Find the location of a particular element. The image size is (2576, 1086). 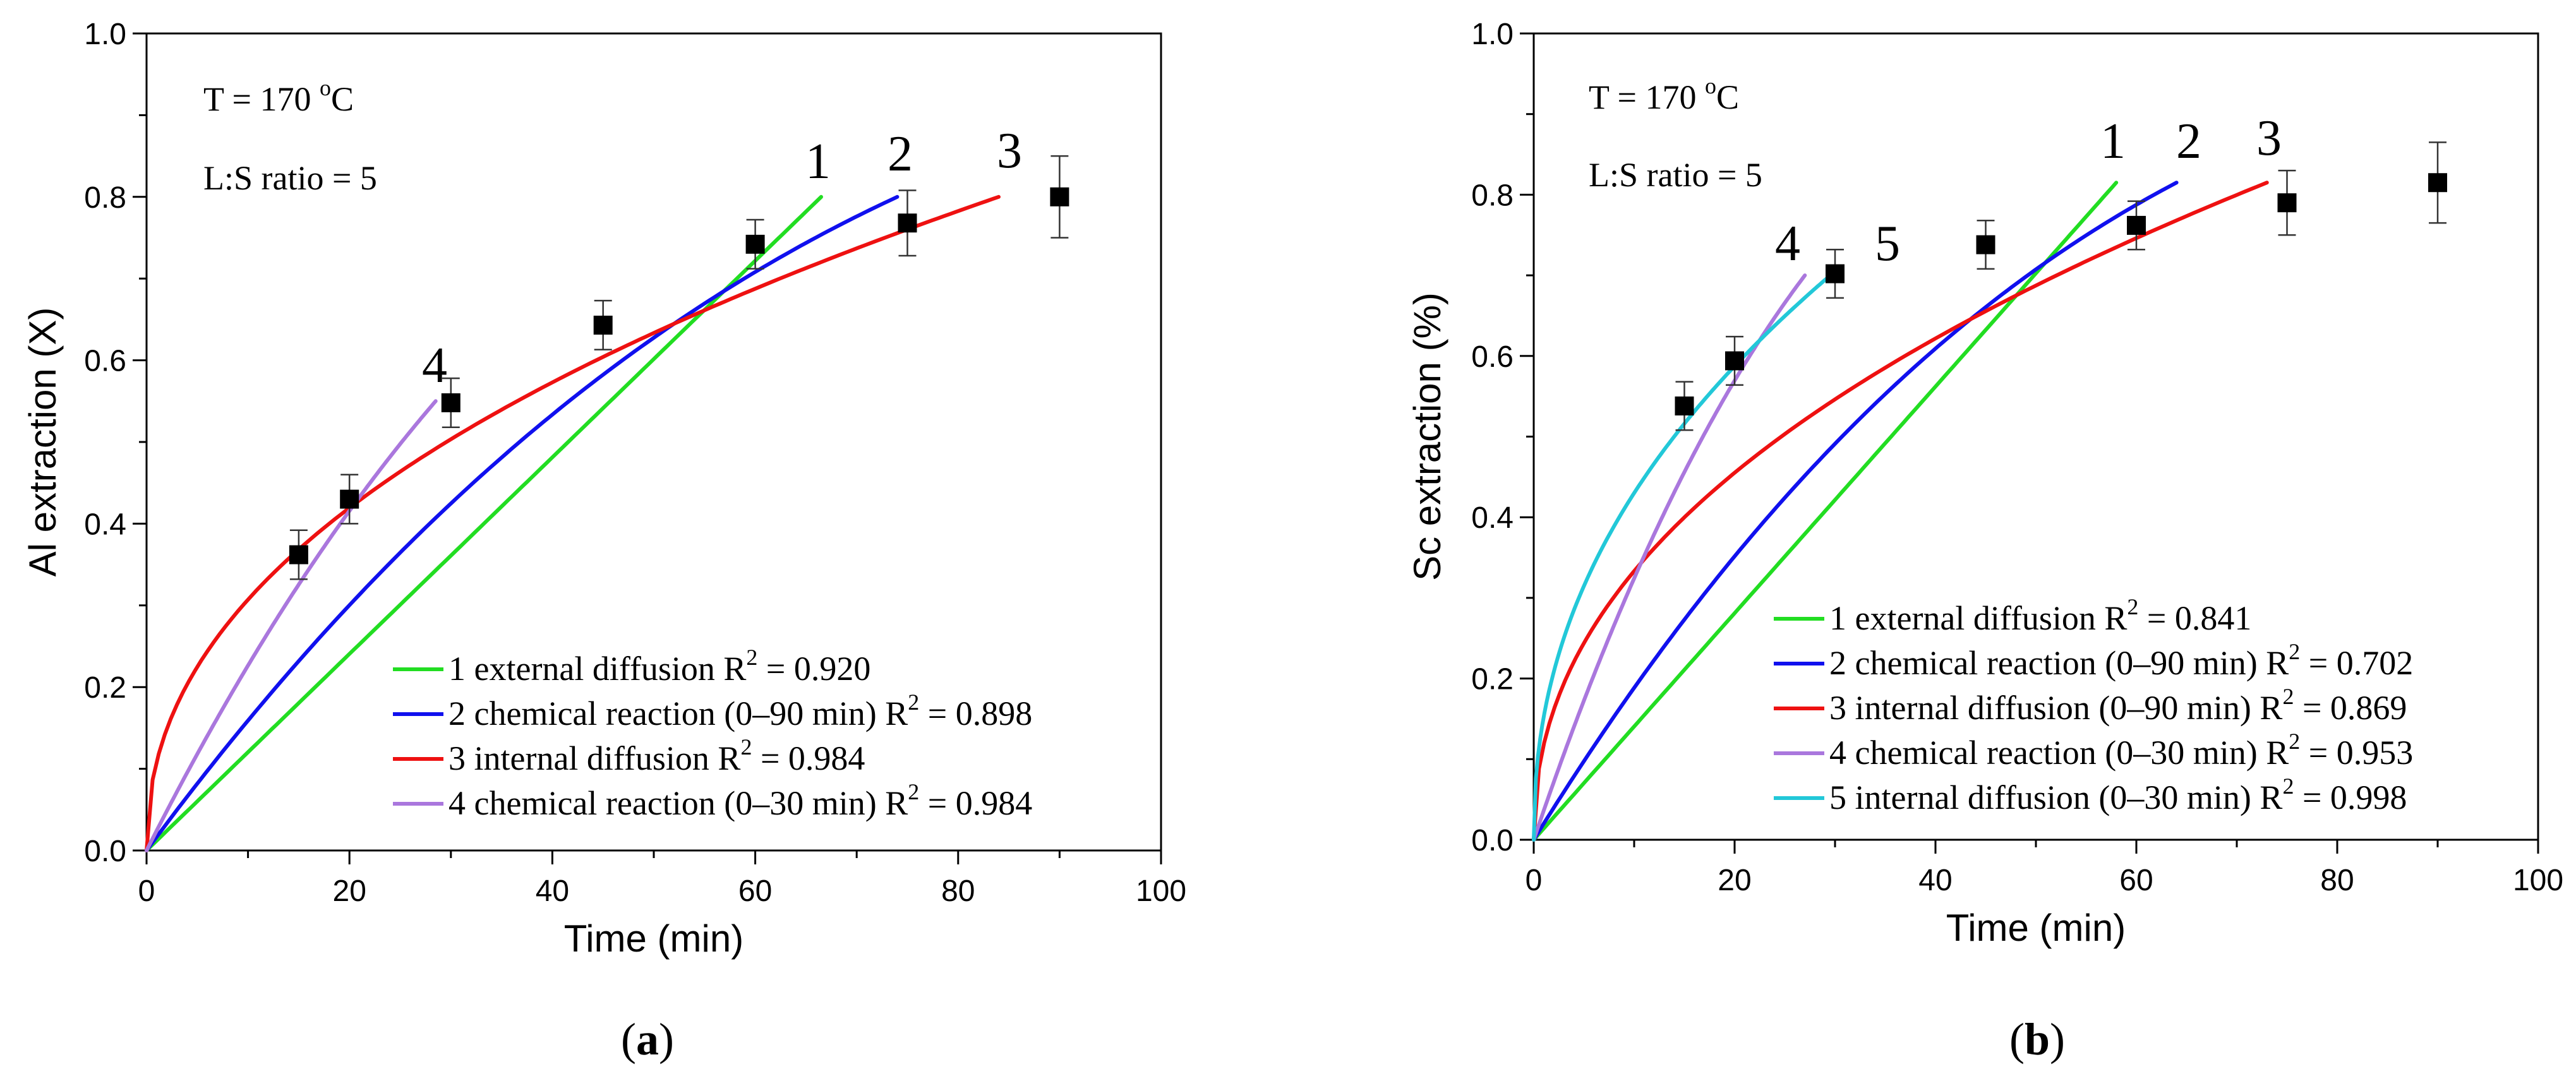

y-axis-label: Al extraction (X) is located at coordinates (42, 442).